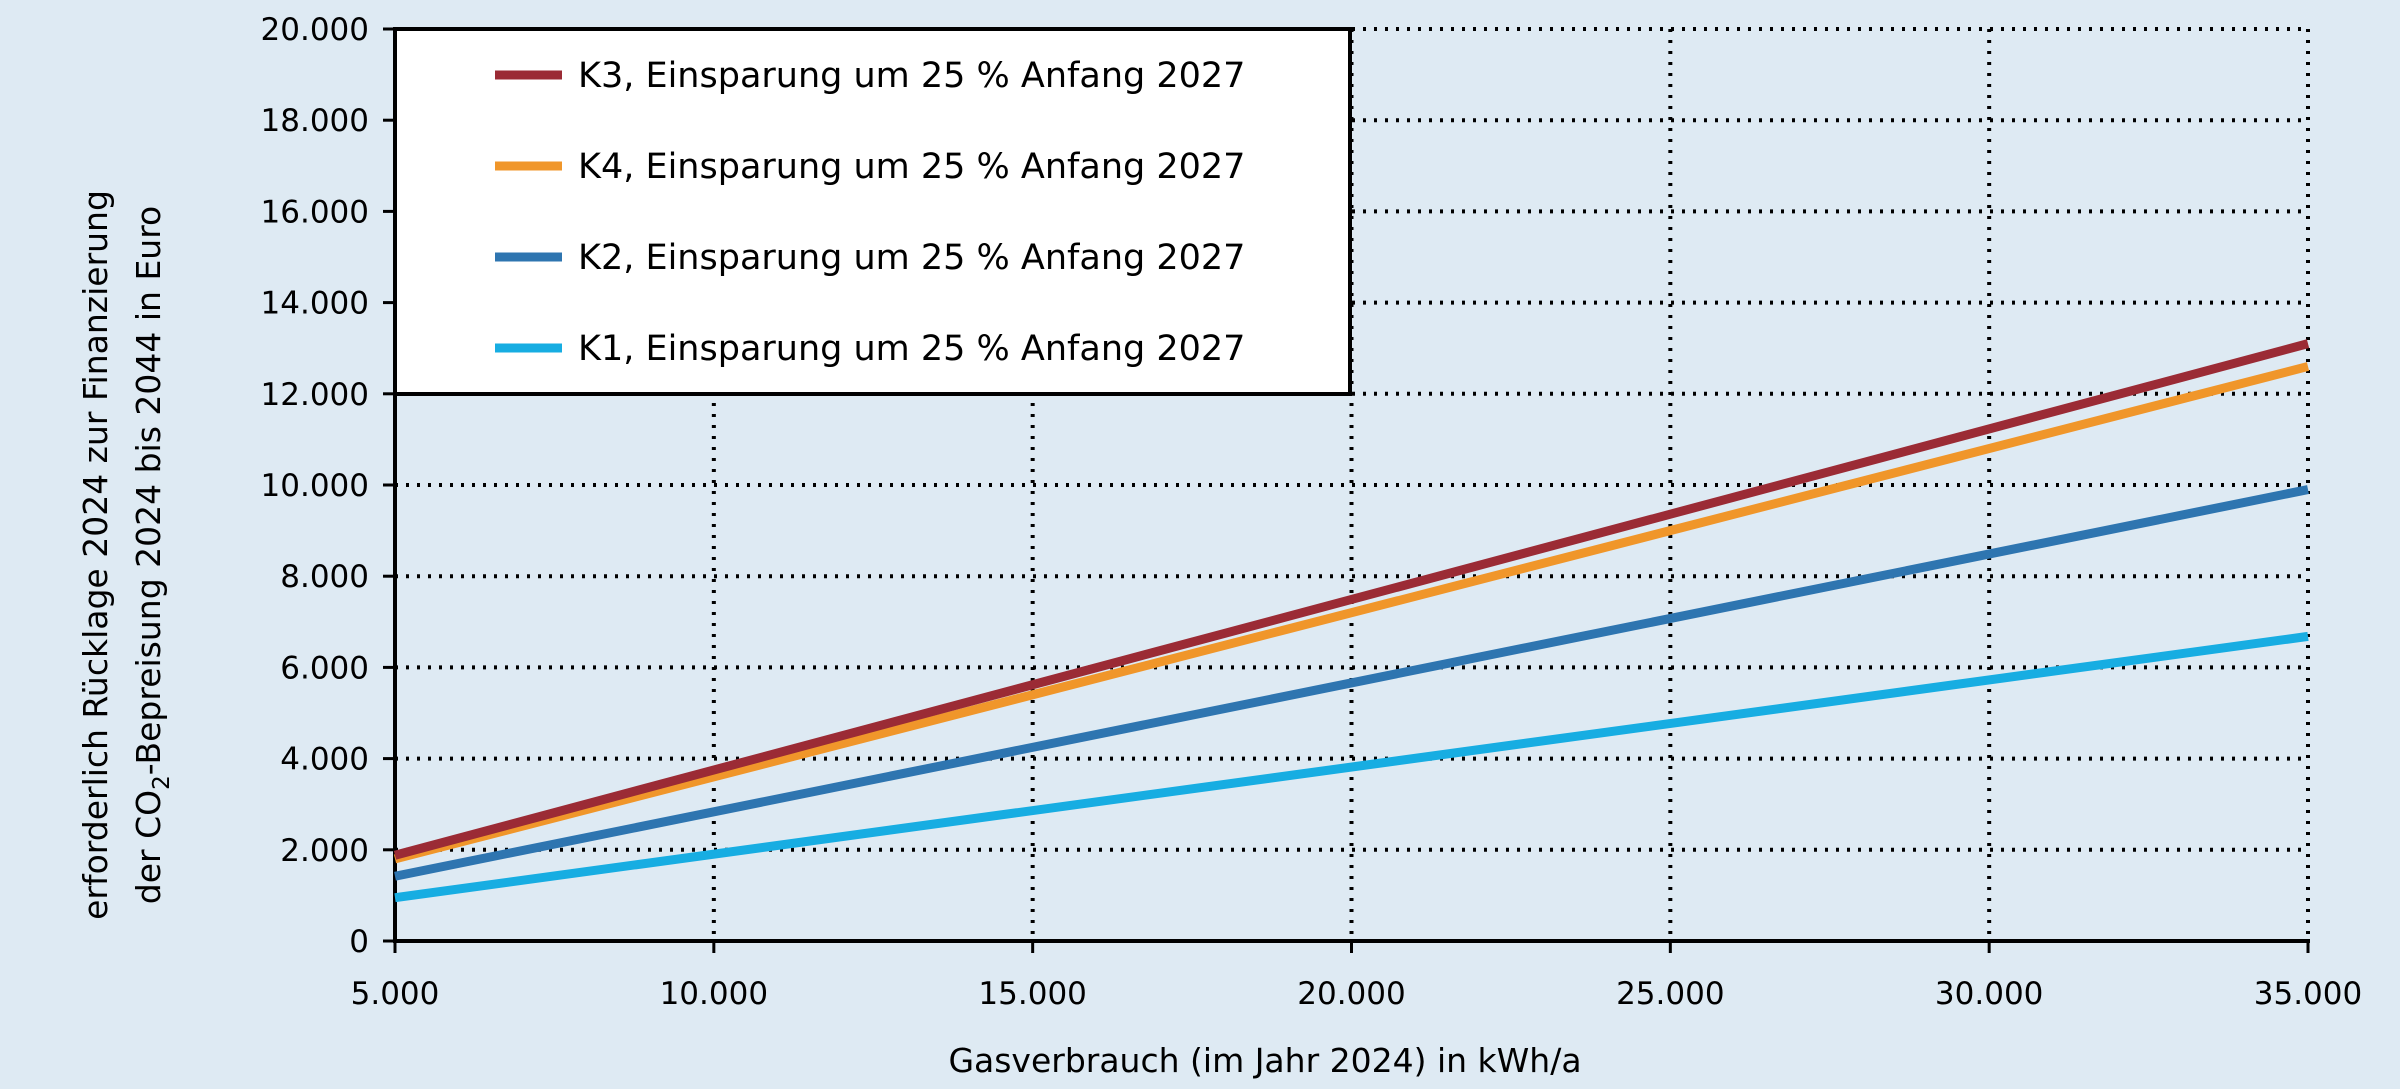 This screenshot has width=2400, height=1089. Describe the element at coordinates (148, 847) in the screenshot. I see `y-axis-title-prefix: der CO` at that location.